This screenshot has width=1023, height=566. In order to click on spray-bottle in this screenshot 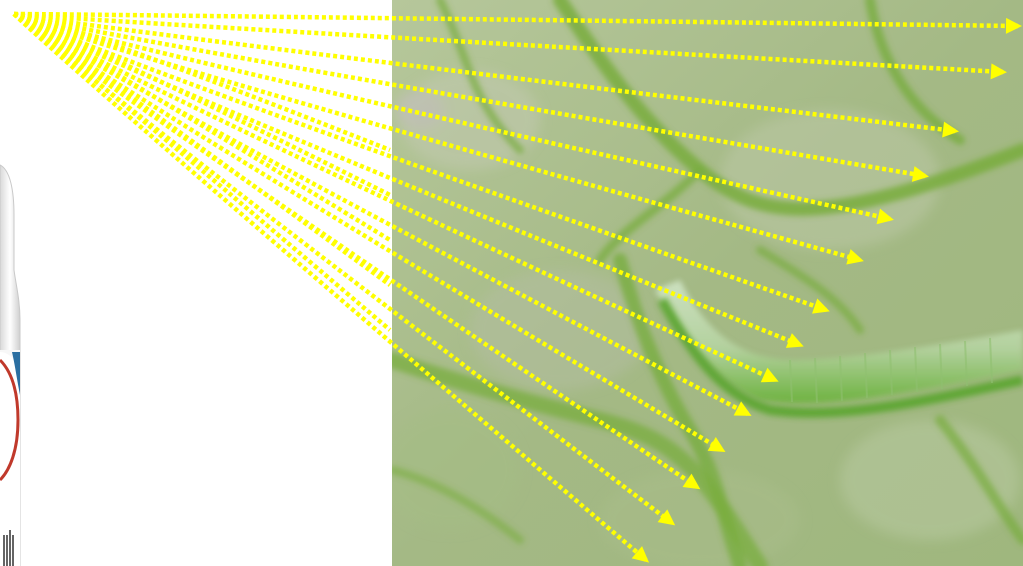, I will do `click(10, 365)`.